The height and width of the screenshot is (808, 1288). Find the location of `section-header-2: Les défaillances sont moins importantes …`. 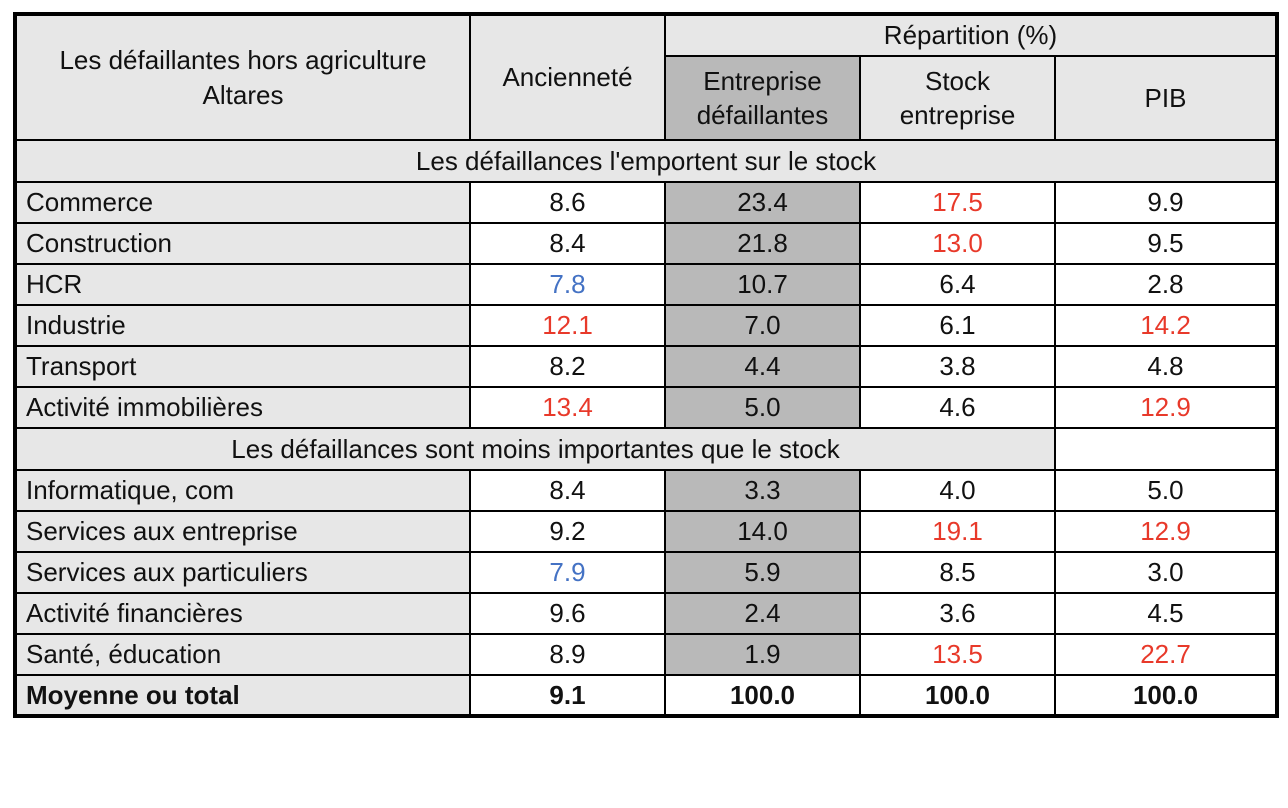

section-header-2: Les défaillances sont moins importantes … is located at coordinates (535, 449).